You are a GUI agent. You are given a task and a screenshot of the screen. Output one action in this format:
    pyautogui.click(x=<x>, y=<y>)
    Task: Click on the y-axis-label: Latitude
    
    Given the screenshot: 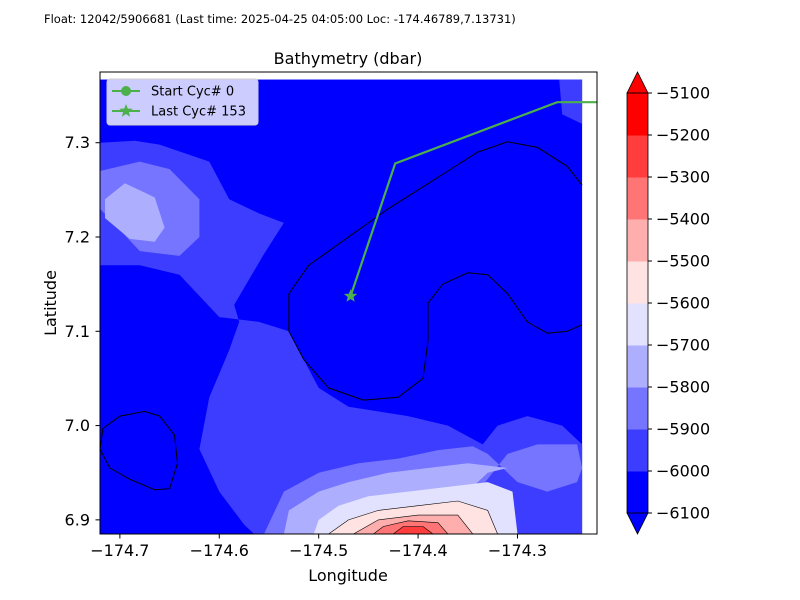 What is the action you would take?
    pyautogui.click(x=50, y=303)
    